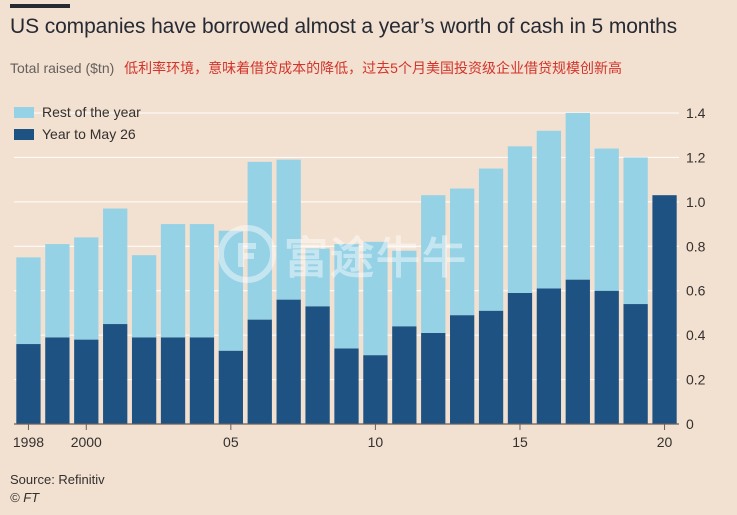 The width and height of the screenshot is (737, 515). What do you see at coordinates (24, 134) in the screenshot?
I see `legend-swatch-year-to-may` at bounding box center [24, 134].